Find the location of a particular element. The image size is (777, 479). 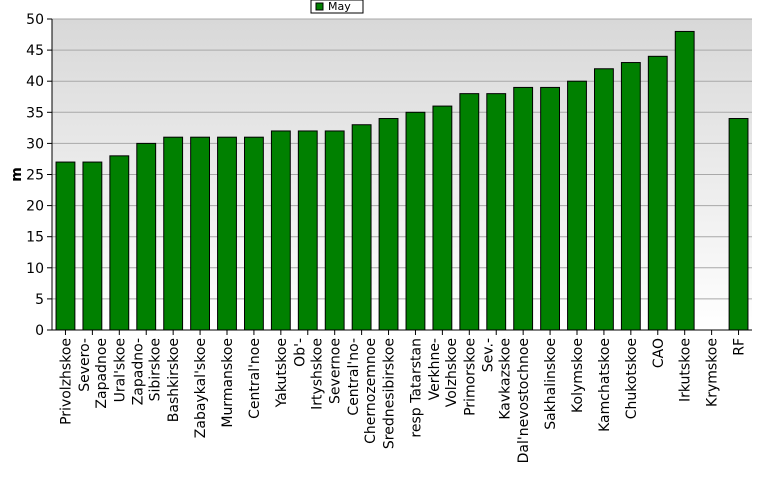

x-tick-label: Severo-Zapadnoe is located at coordinates (93, 373).